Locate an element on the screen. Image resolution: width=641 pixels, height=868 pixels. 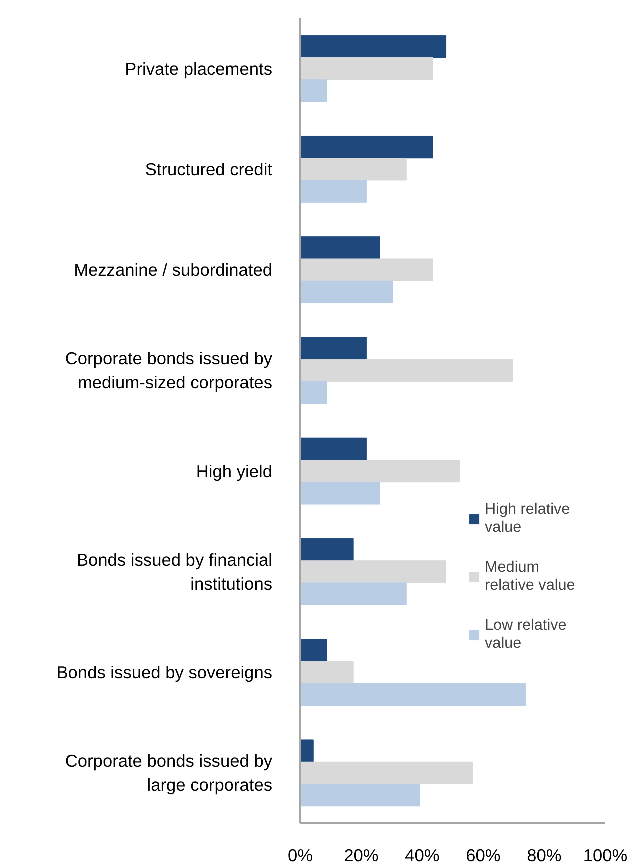
y-tick-label: Corporate bonds issued by large corporates is located at coordinates (169, 773).